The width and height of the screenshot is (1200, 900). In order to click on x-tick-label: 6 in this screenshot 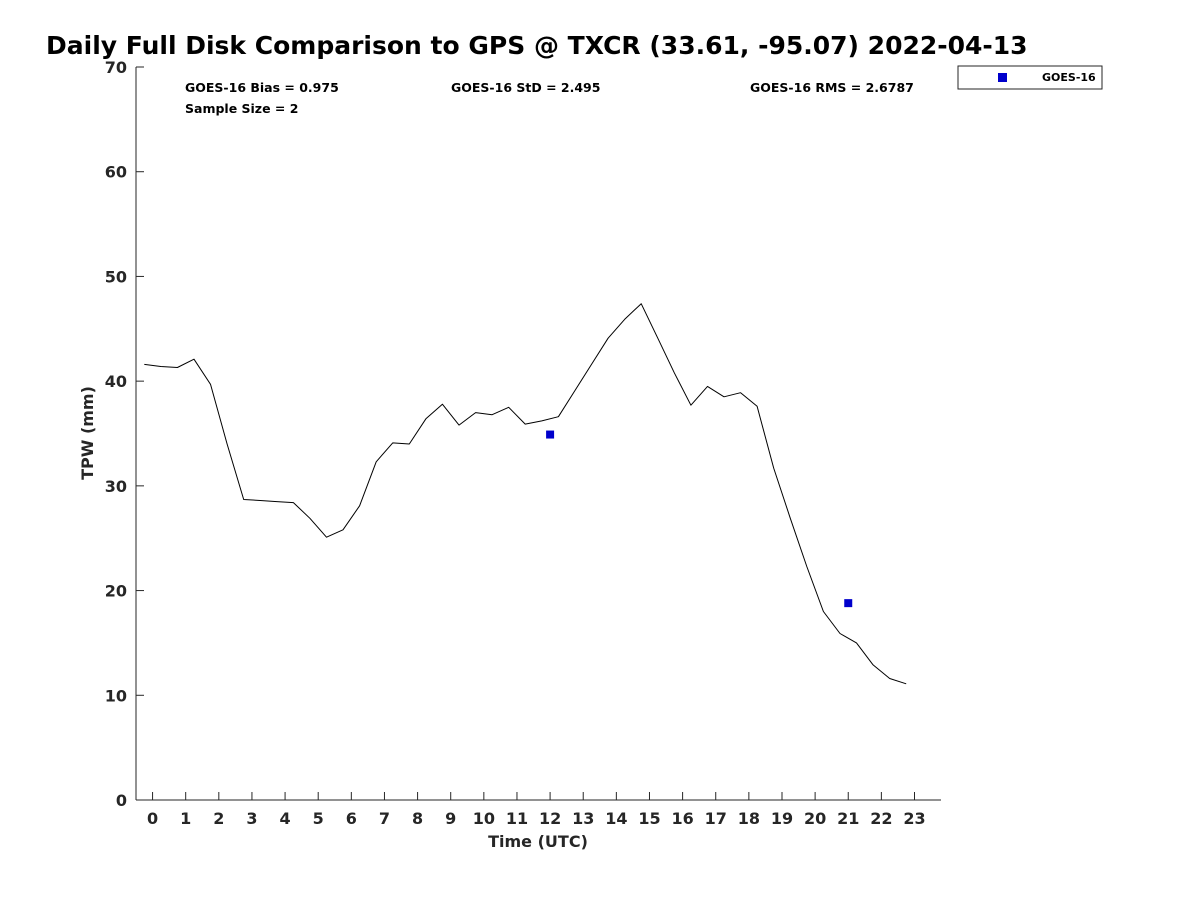, I will do `click(351, 818)`.